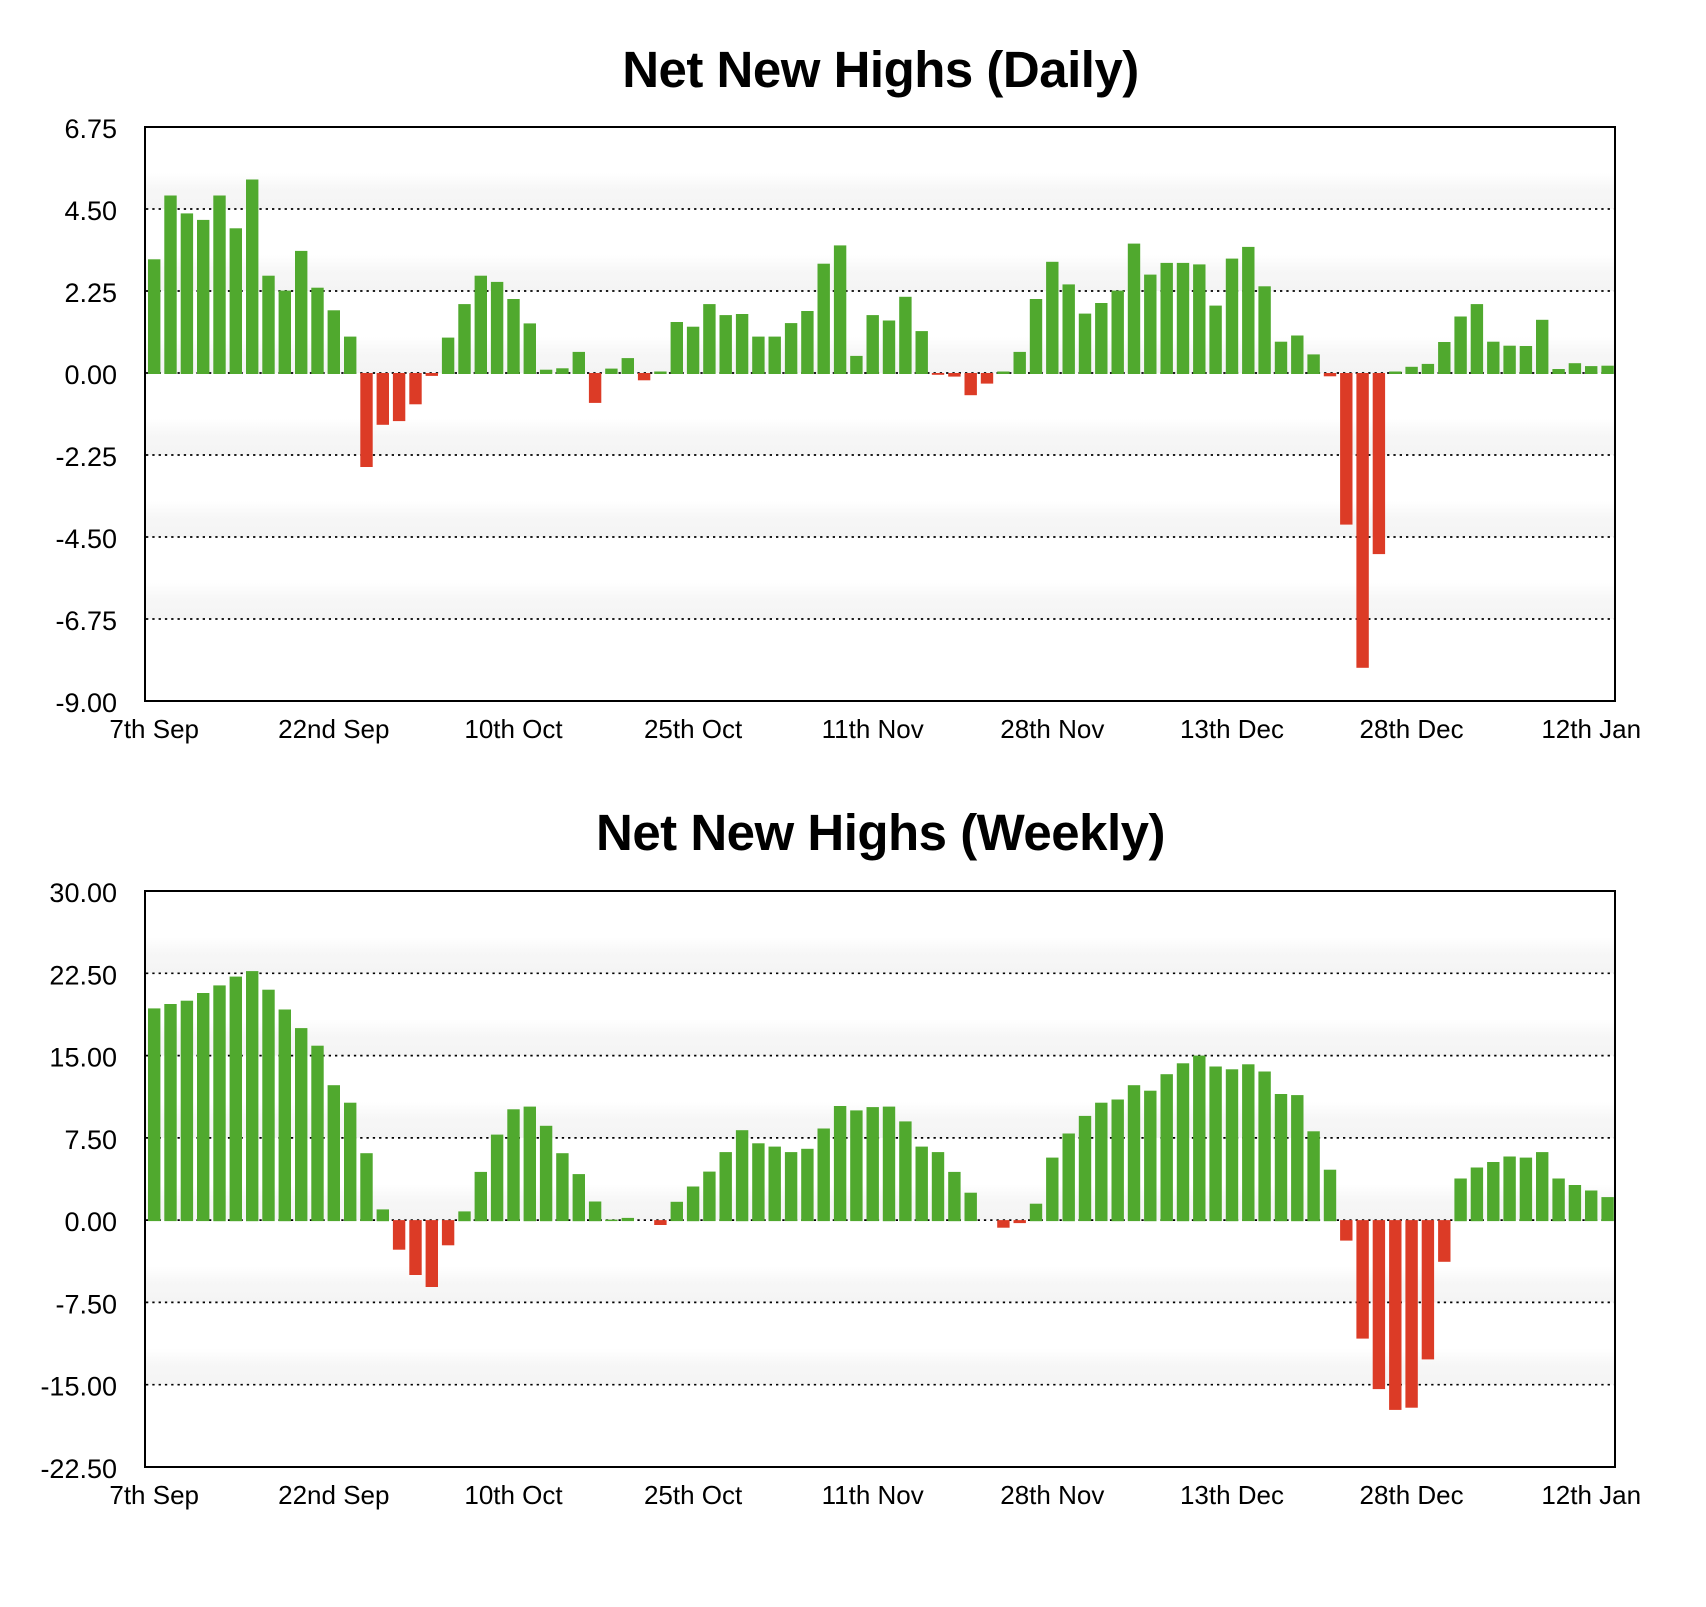  I want to click on svg-text: -22.50, so click(78, 1469).